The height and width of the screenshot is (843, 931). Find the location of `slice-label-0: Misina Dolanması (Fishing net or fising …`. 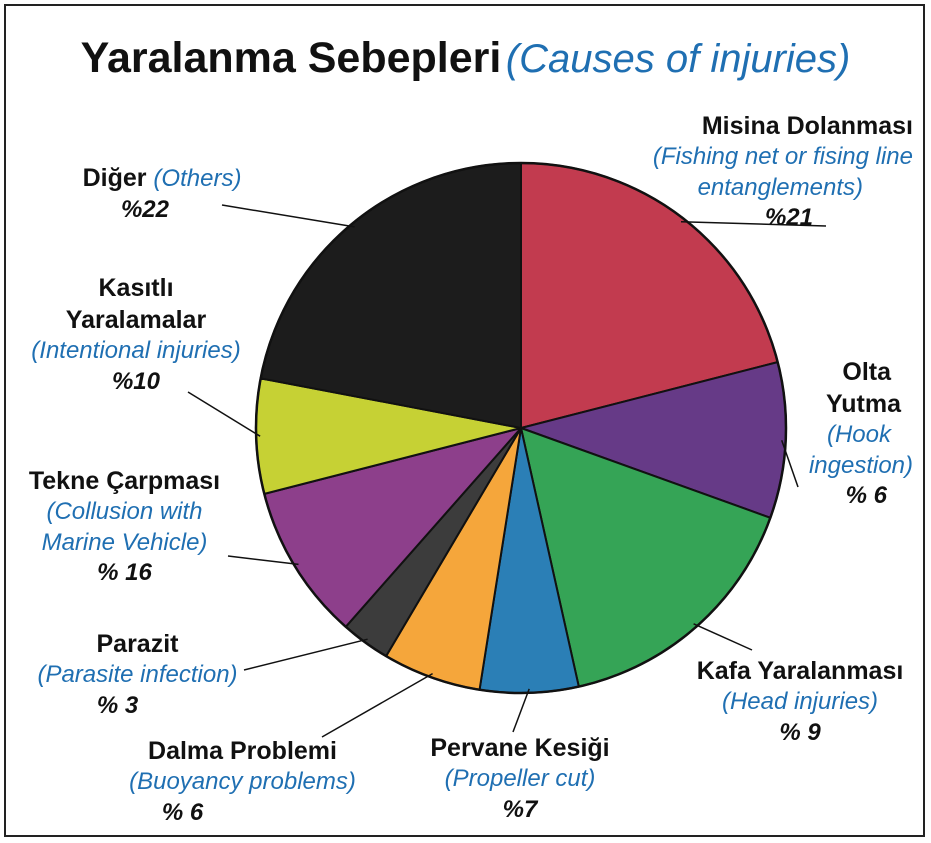

slice-label-0: Misina Dolanması (Fishing net or fising … is located at coordinates (783, 172).